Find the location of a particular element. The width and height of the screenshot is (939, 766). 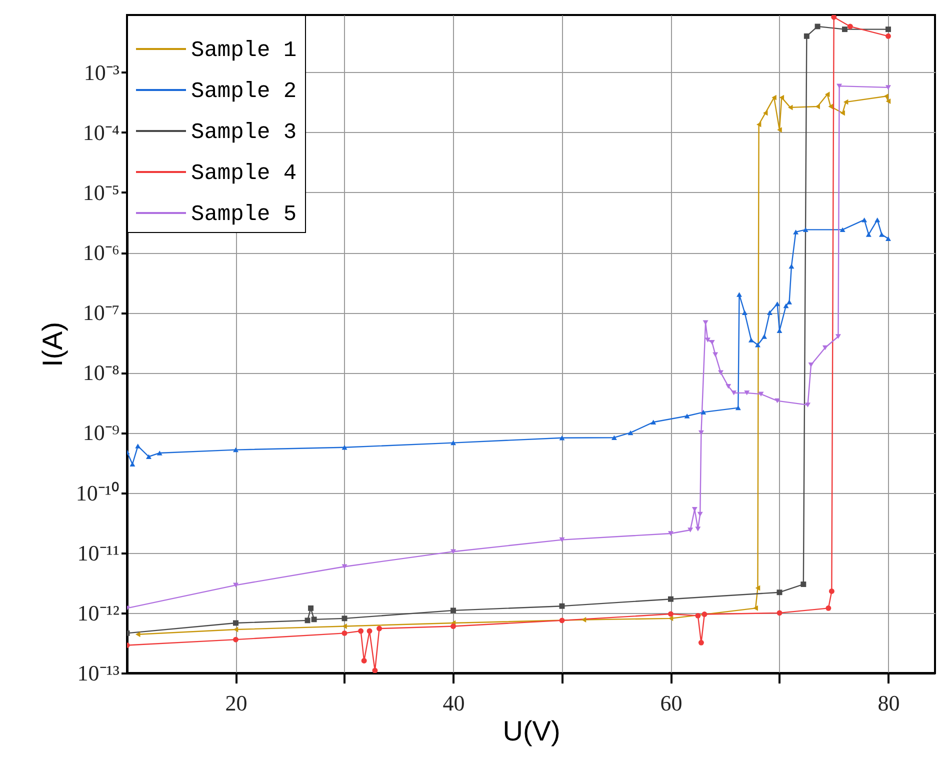

legend-label: Sample 5 is located at coordinates (244, 214).